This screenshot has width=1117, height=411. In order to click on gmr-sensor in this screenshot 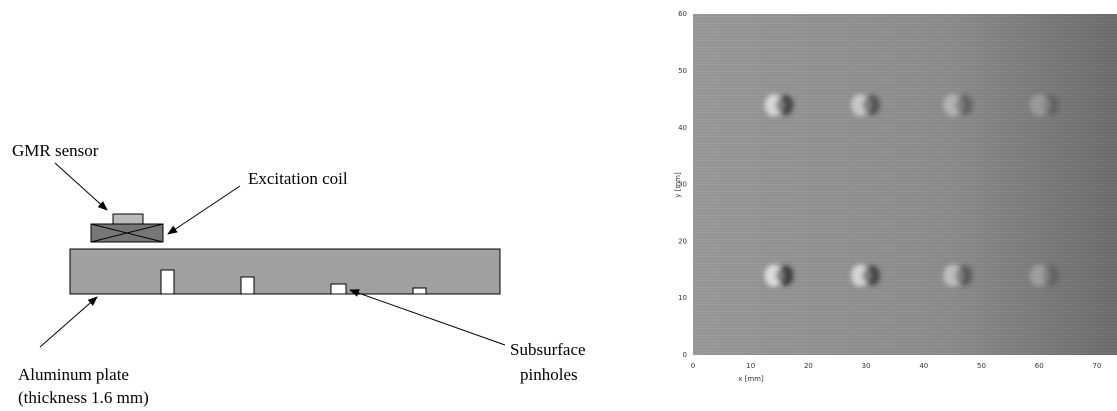, I will do `click(128, 219)`.